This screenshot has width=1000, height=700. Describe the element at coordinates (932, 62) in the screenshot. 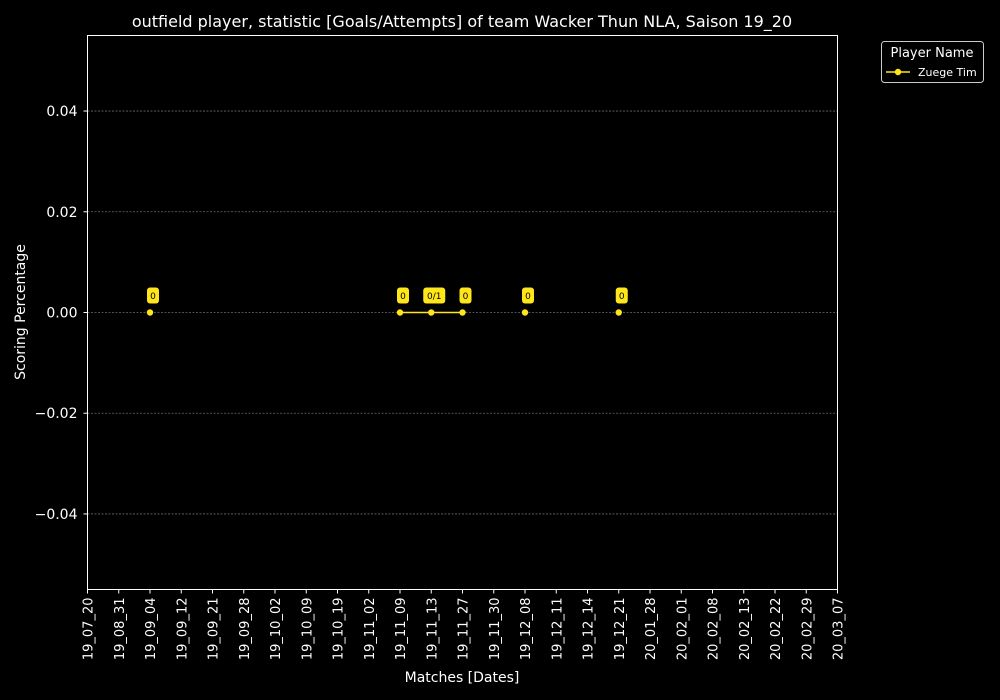

I see `legend: Player Name Zuege Tim` at that location.